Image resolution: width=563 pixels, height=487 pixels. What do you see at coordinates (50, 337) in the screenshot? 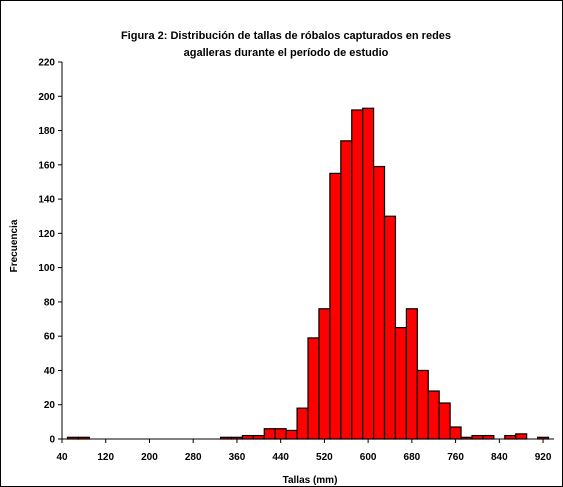
I see `y-tick-label-60: 60` at bounding box center [50, 337].